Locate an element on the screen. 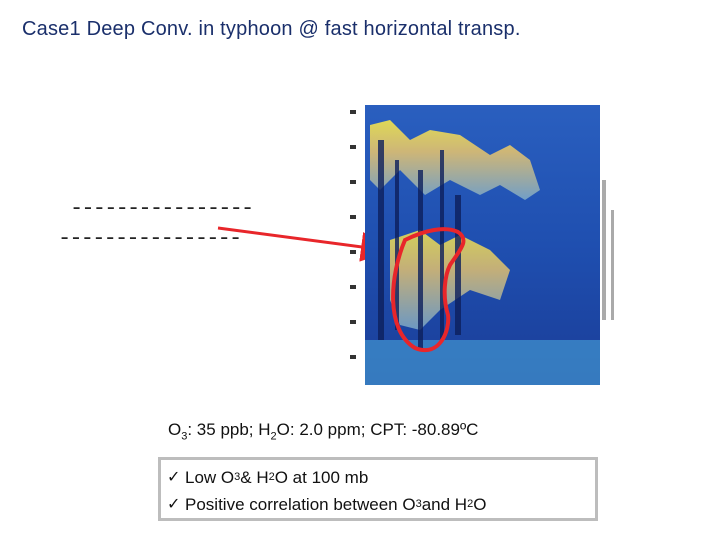 The width and height of the screenshot is (720, 540). highlight-outline is located at coordinates (428, 289).